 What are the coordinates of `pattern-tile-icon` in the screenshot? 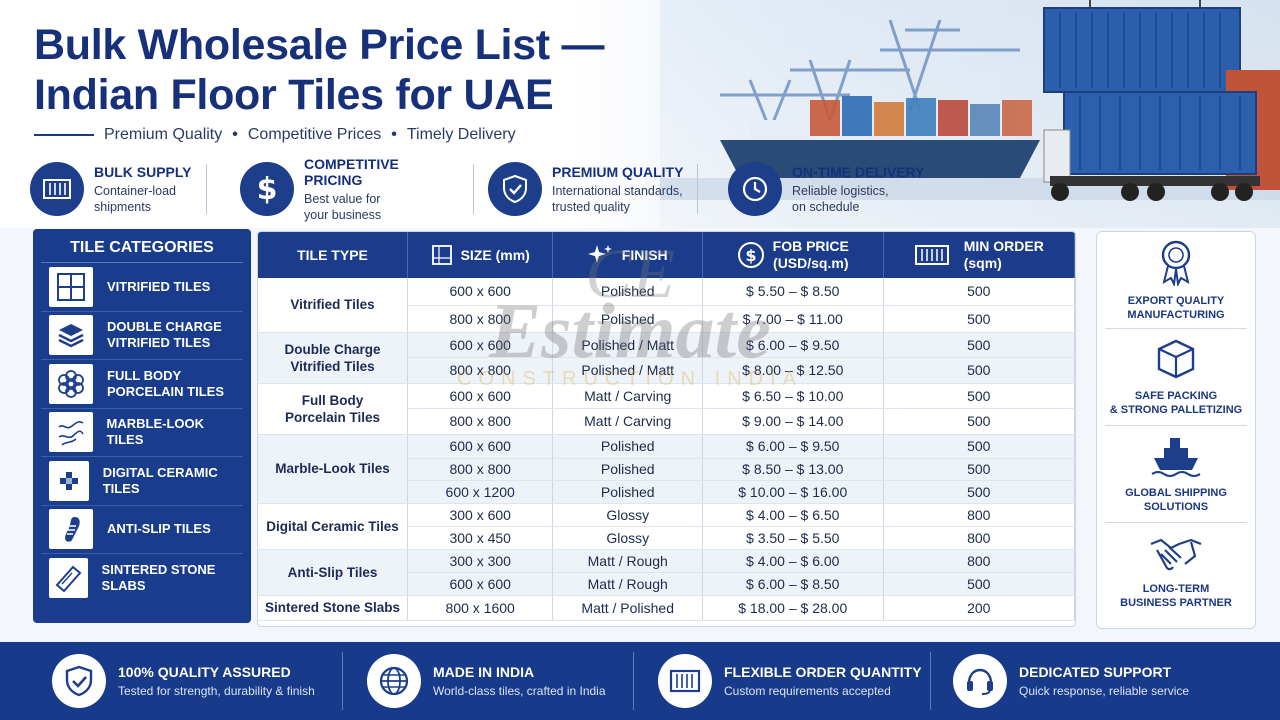 It's located at (71, 383).